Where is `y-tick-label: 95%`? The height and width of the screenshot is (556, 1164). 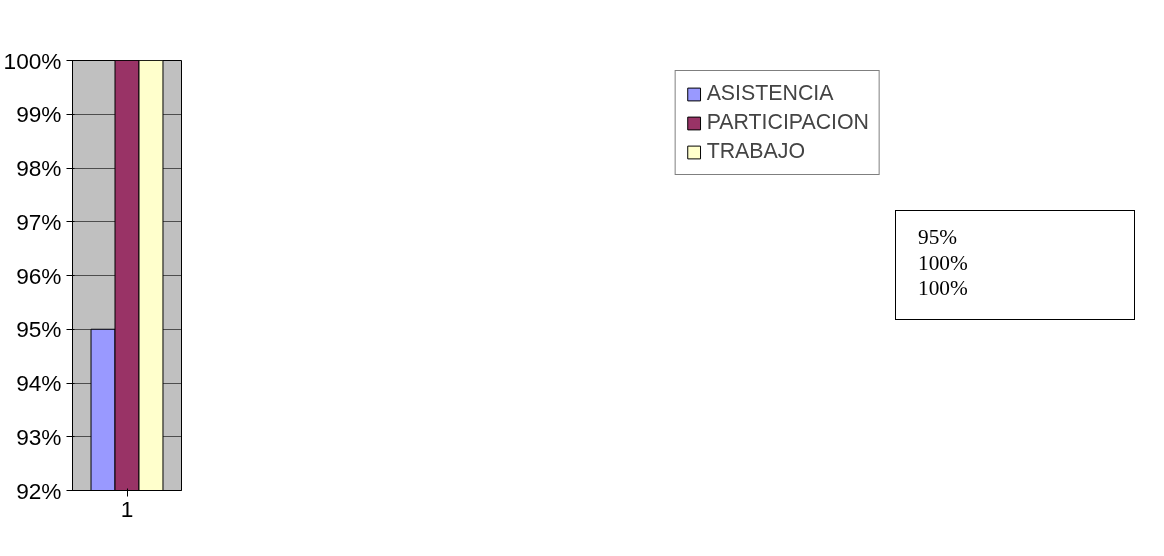 y-tick-label: 95% is located at coordinates (39, 329).